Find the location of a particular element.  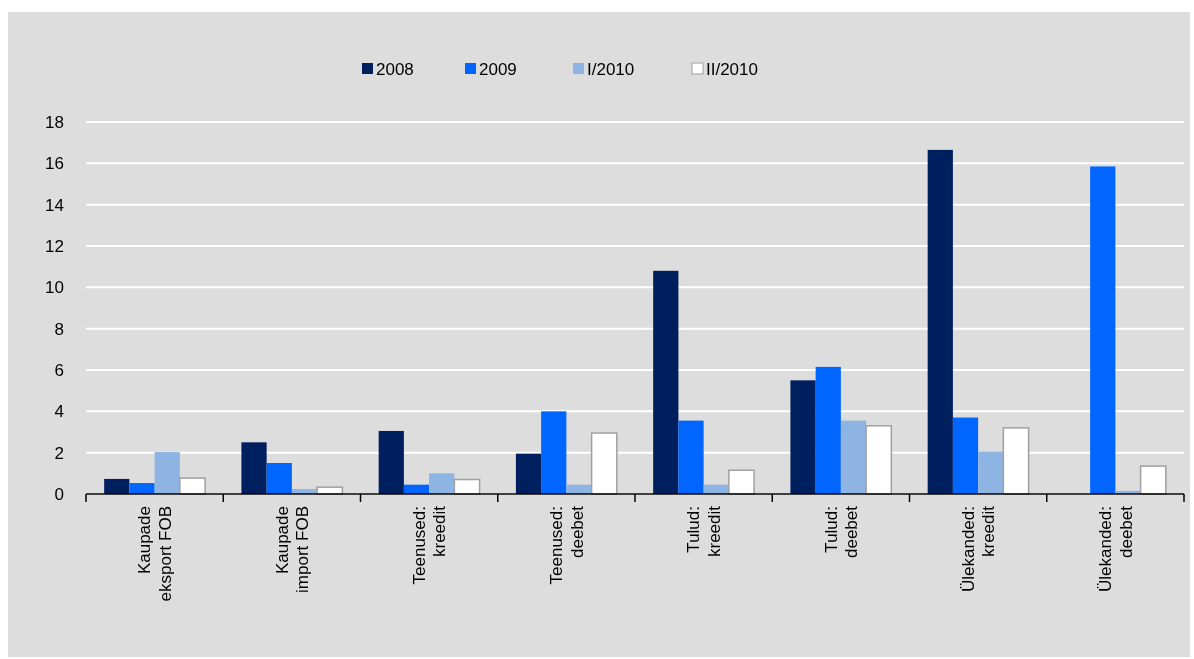

x-tick-label: Kaupade eksport FOB is located at coordinates (155, 554).